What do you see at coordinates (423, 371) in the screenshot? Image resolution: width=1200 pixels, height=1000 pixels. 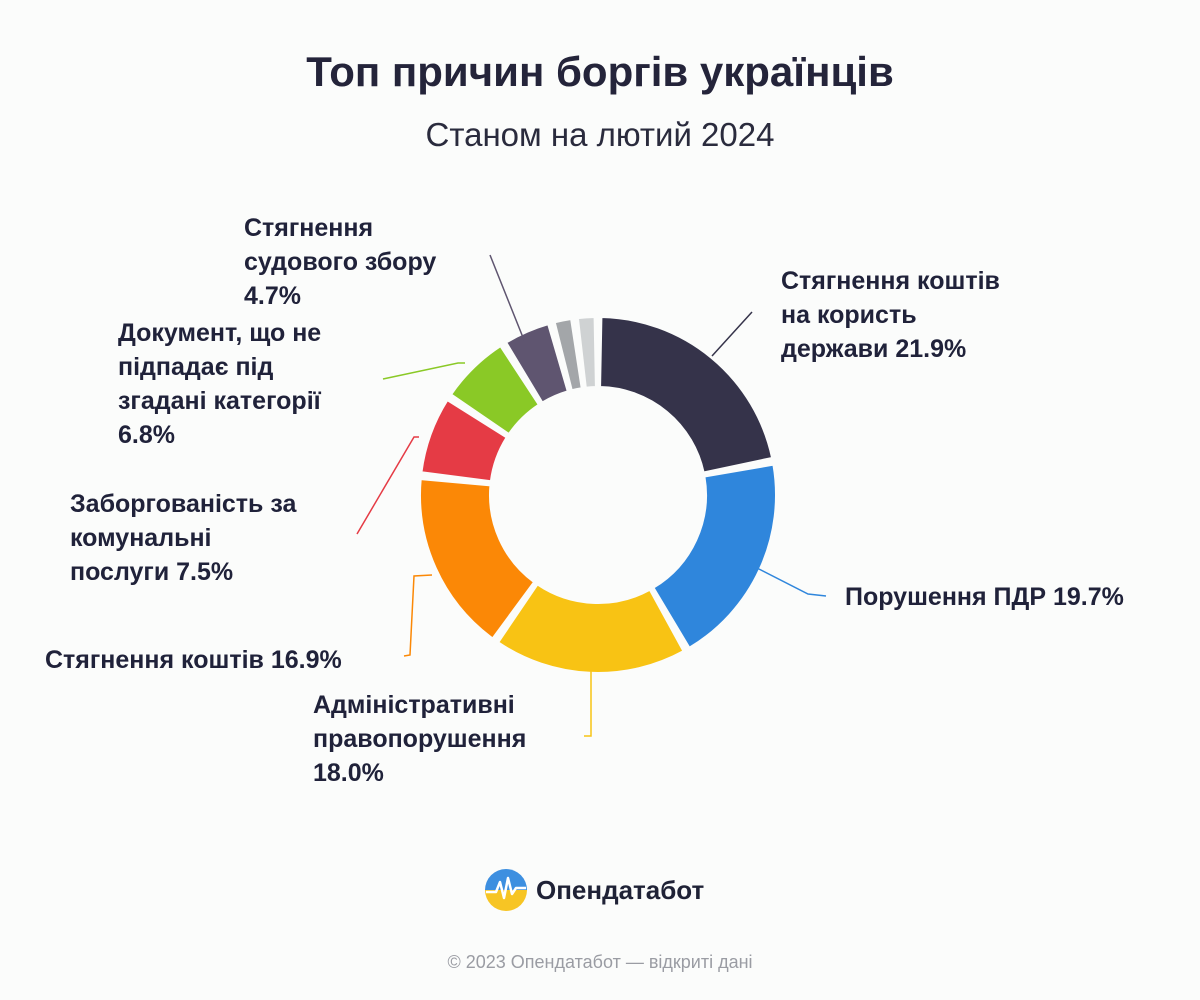 I see `leader-line-other-document` at bounding box center [423, 371].